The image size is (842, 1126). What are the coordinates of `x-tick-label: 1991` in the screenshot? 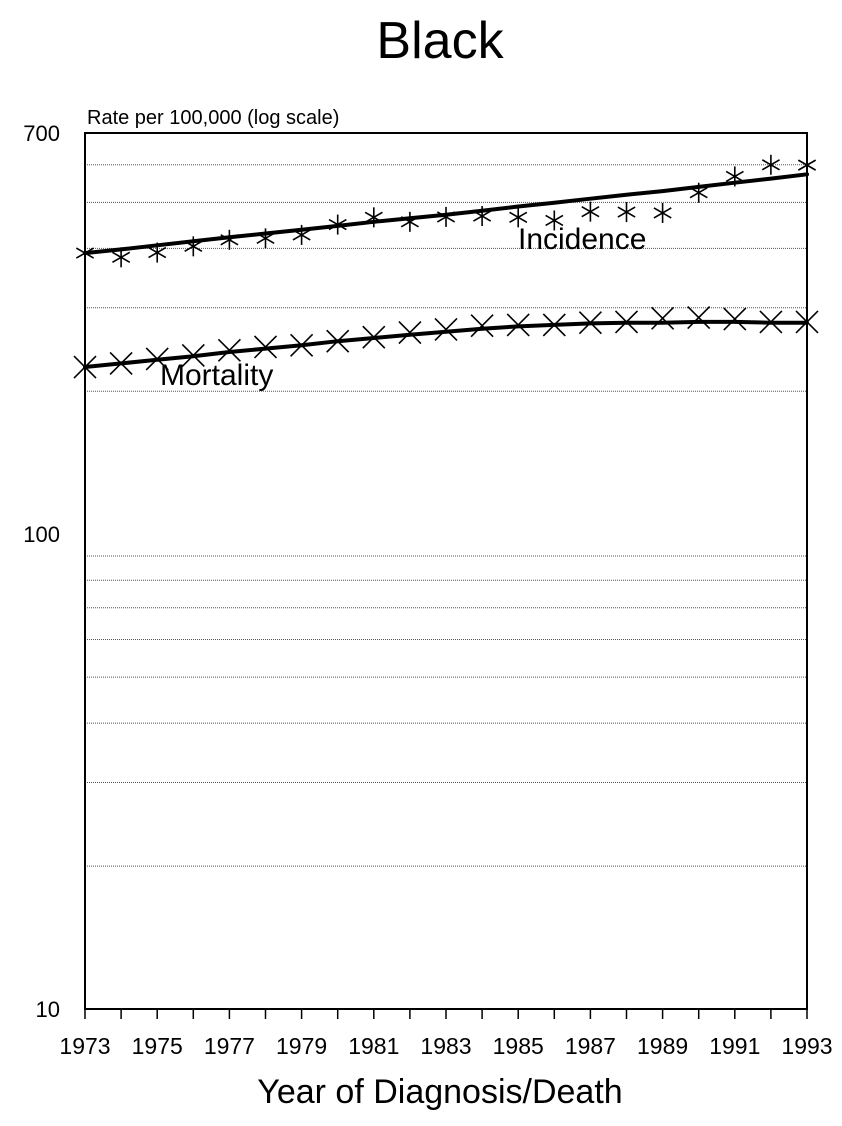 It's located at (734, 1046).